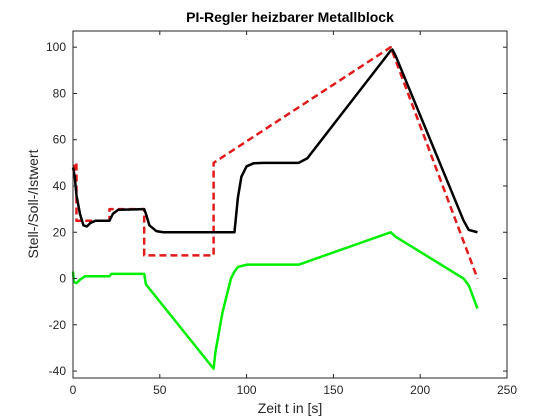 The height and width of the screenshot is (420, 560). What do you see at coordinates (56, 47) in the screenshot?
I see `y-tick-label: 100` at bounding box center [56, 47].